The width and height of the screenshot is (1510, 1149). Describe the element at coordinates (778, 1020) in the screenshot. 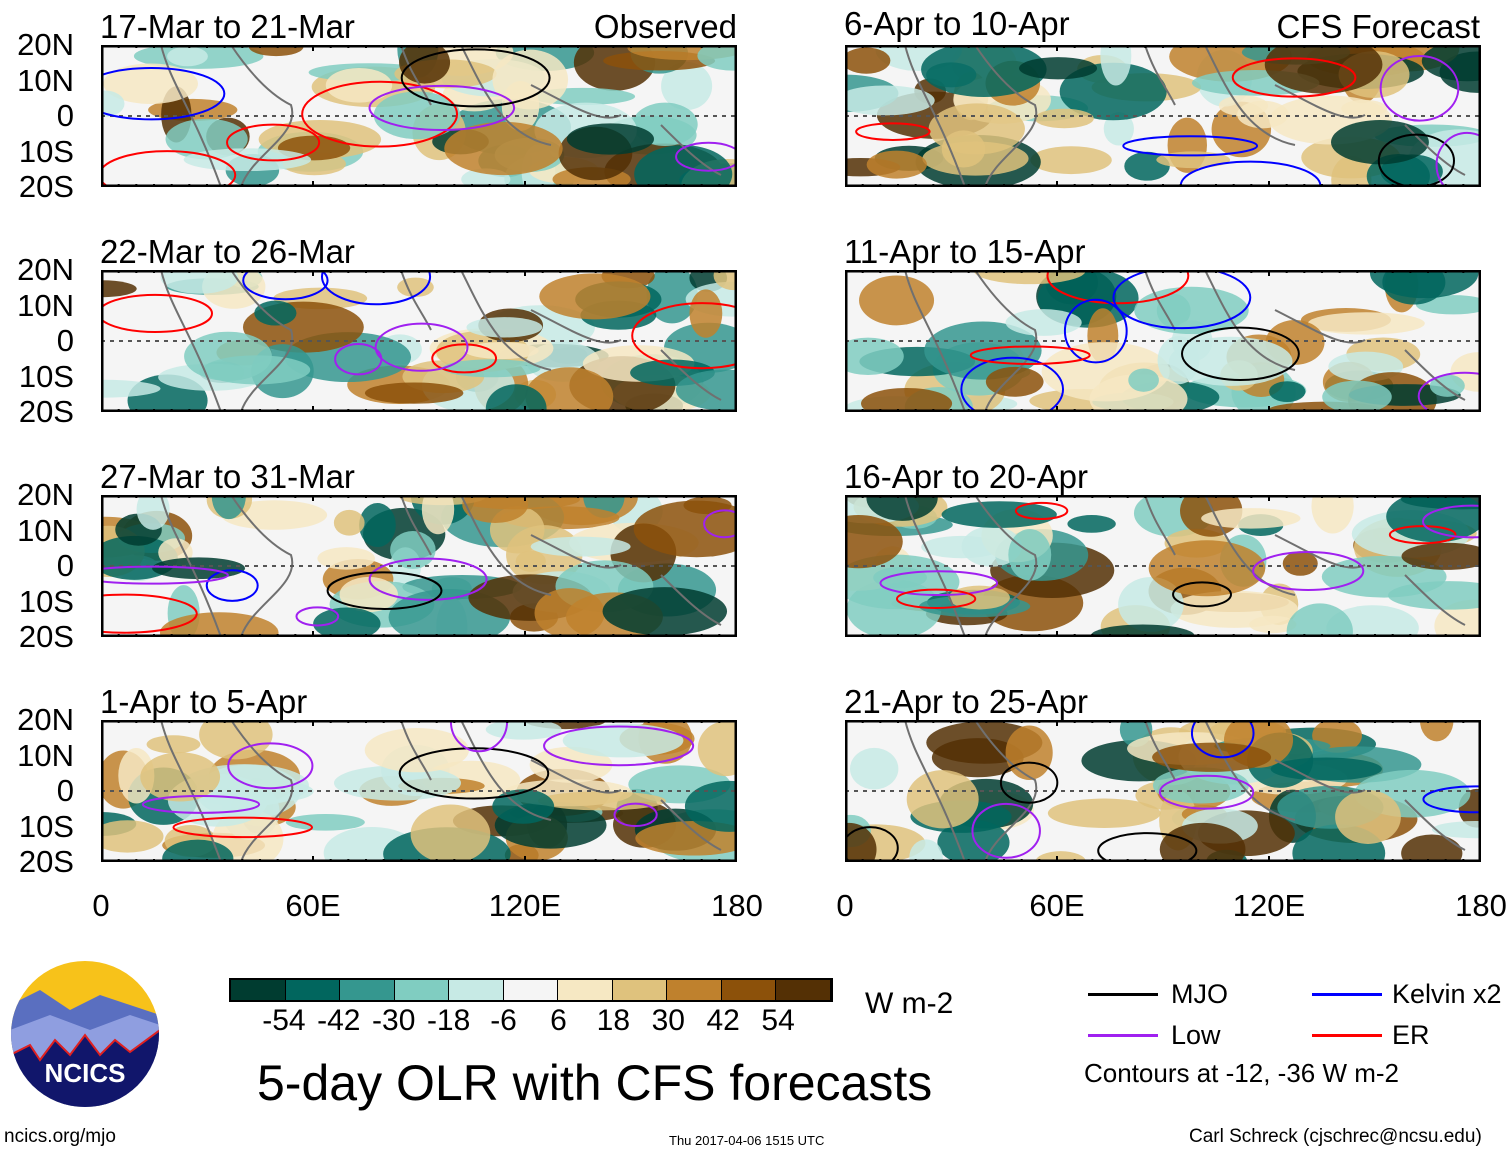

I see `colorbar-label: 54` at that location.